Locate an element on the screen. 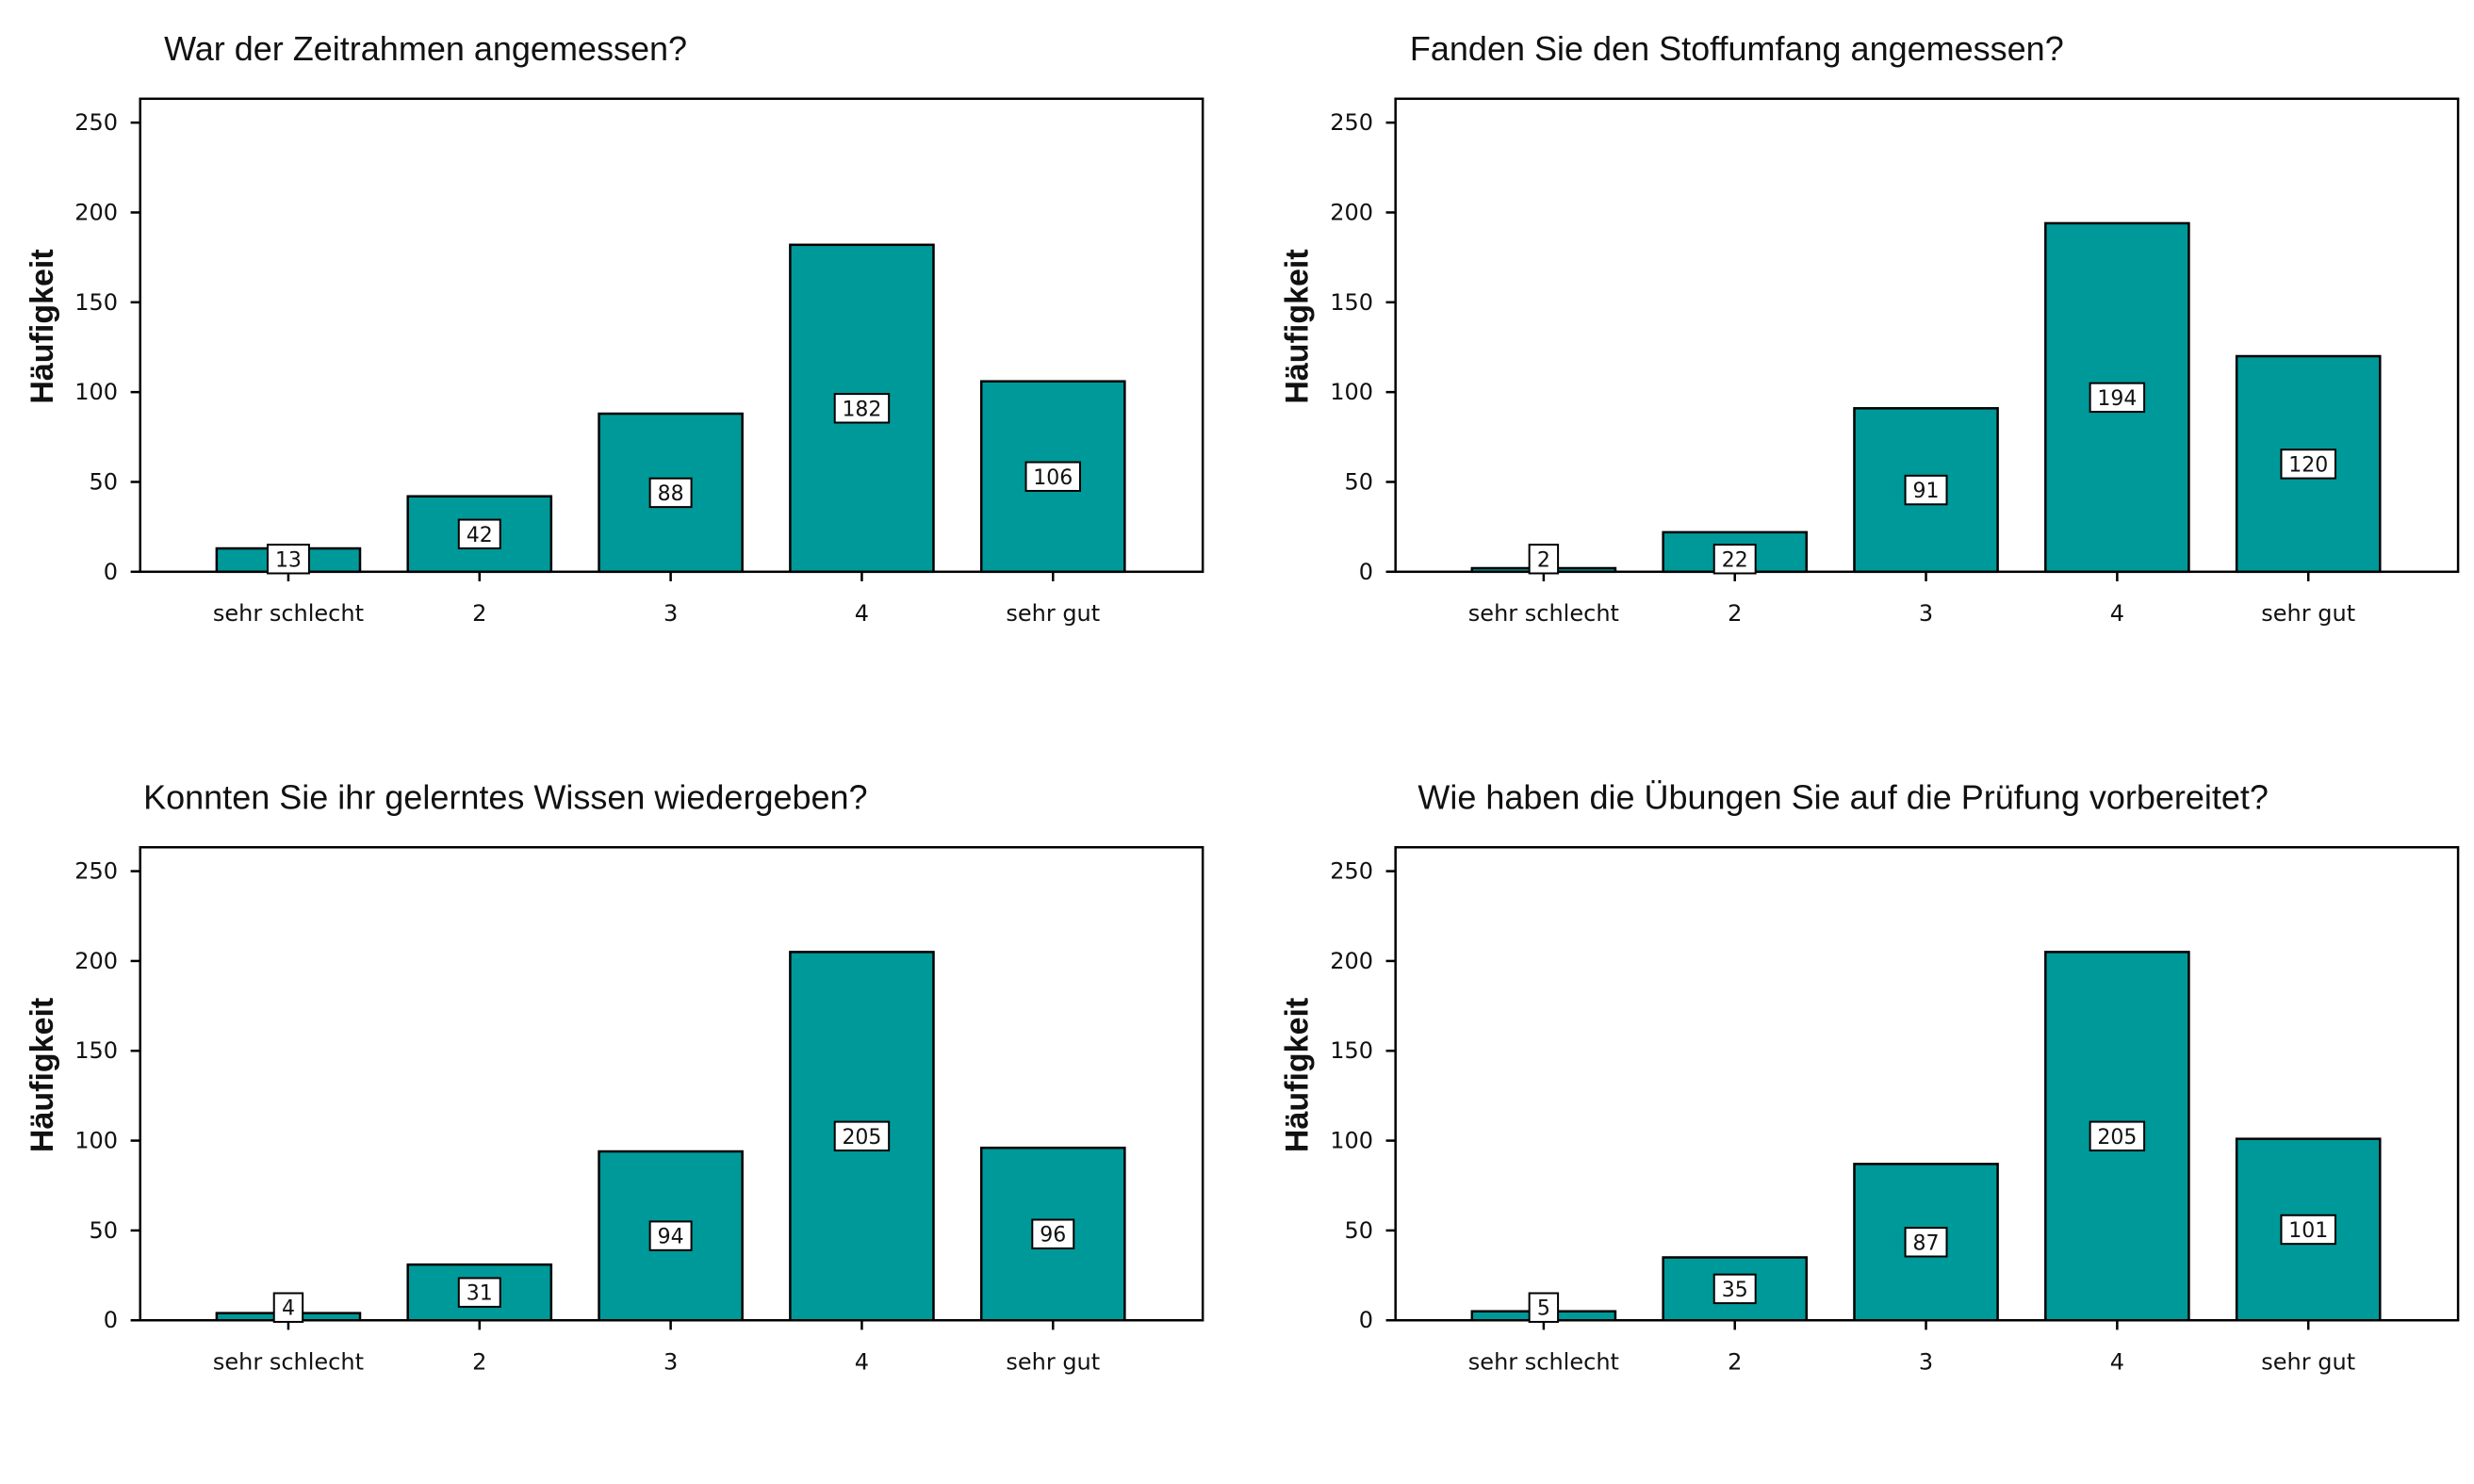 This screenshot has height=1484, width=2474. data-label: 120 is located at coordinates (2308, 465).